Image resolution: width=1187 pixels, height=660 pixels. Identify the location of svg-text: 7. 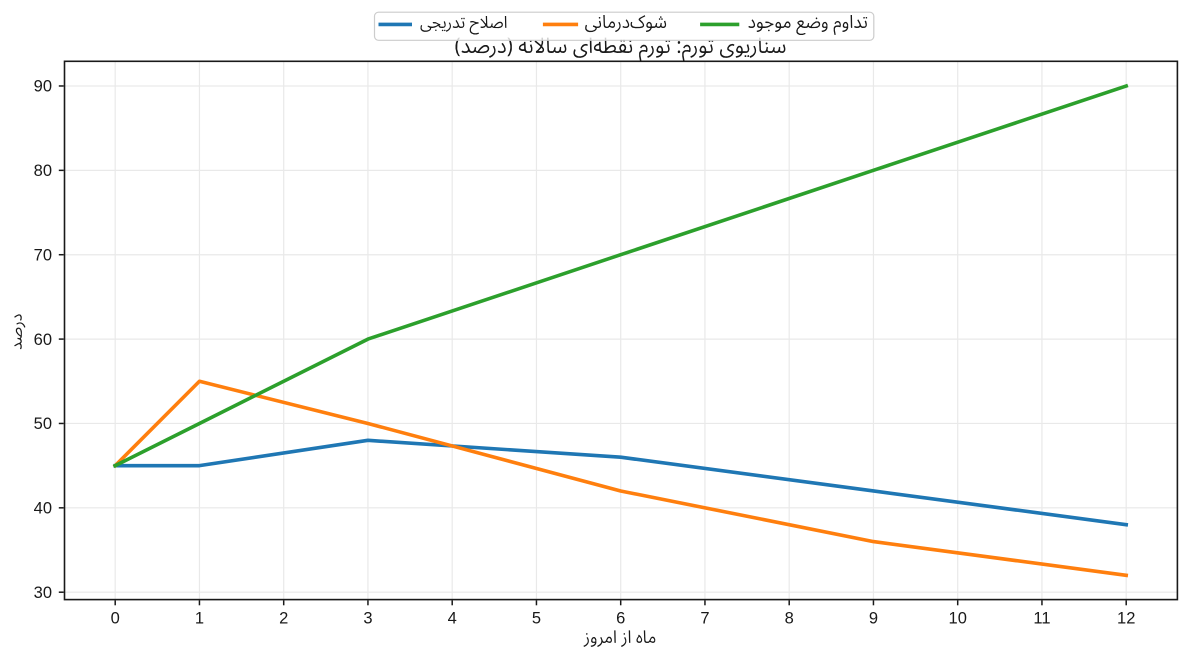
(704, 619).